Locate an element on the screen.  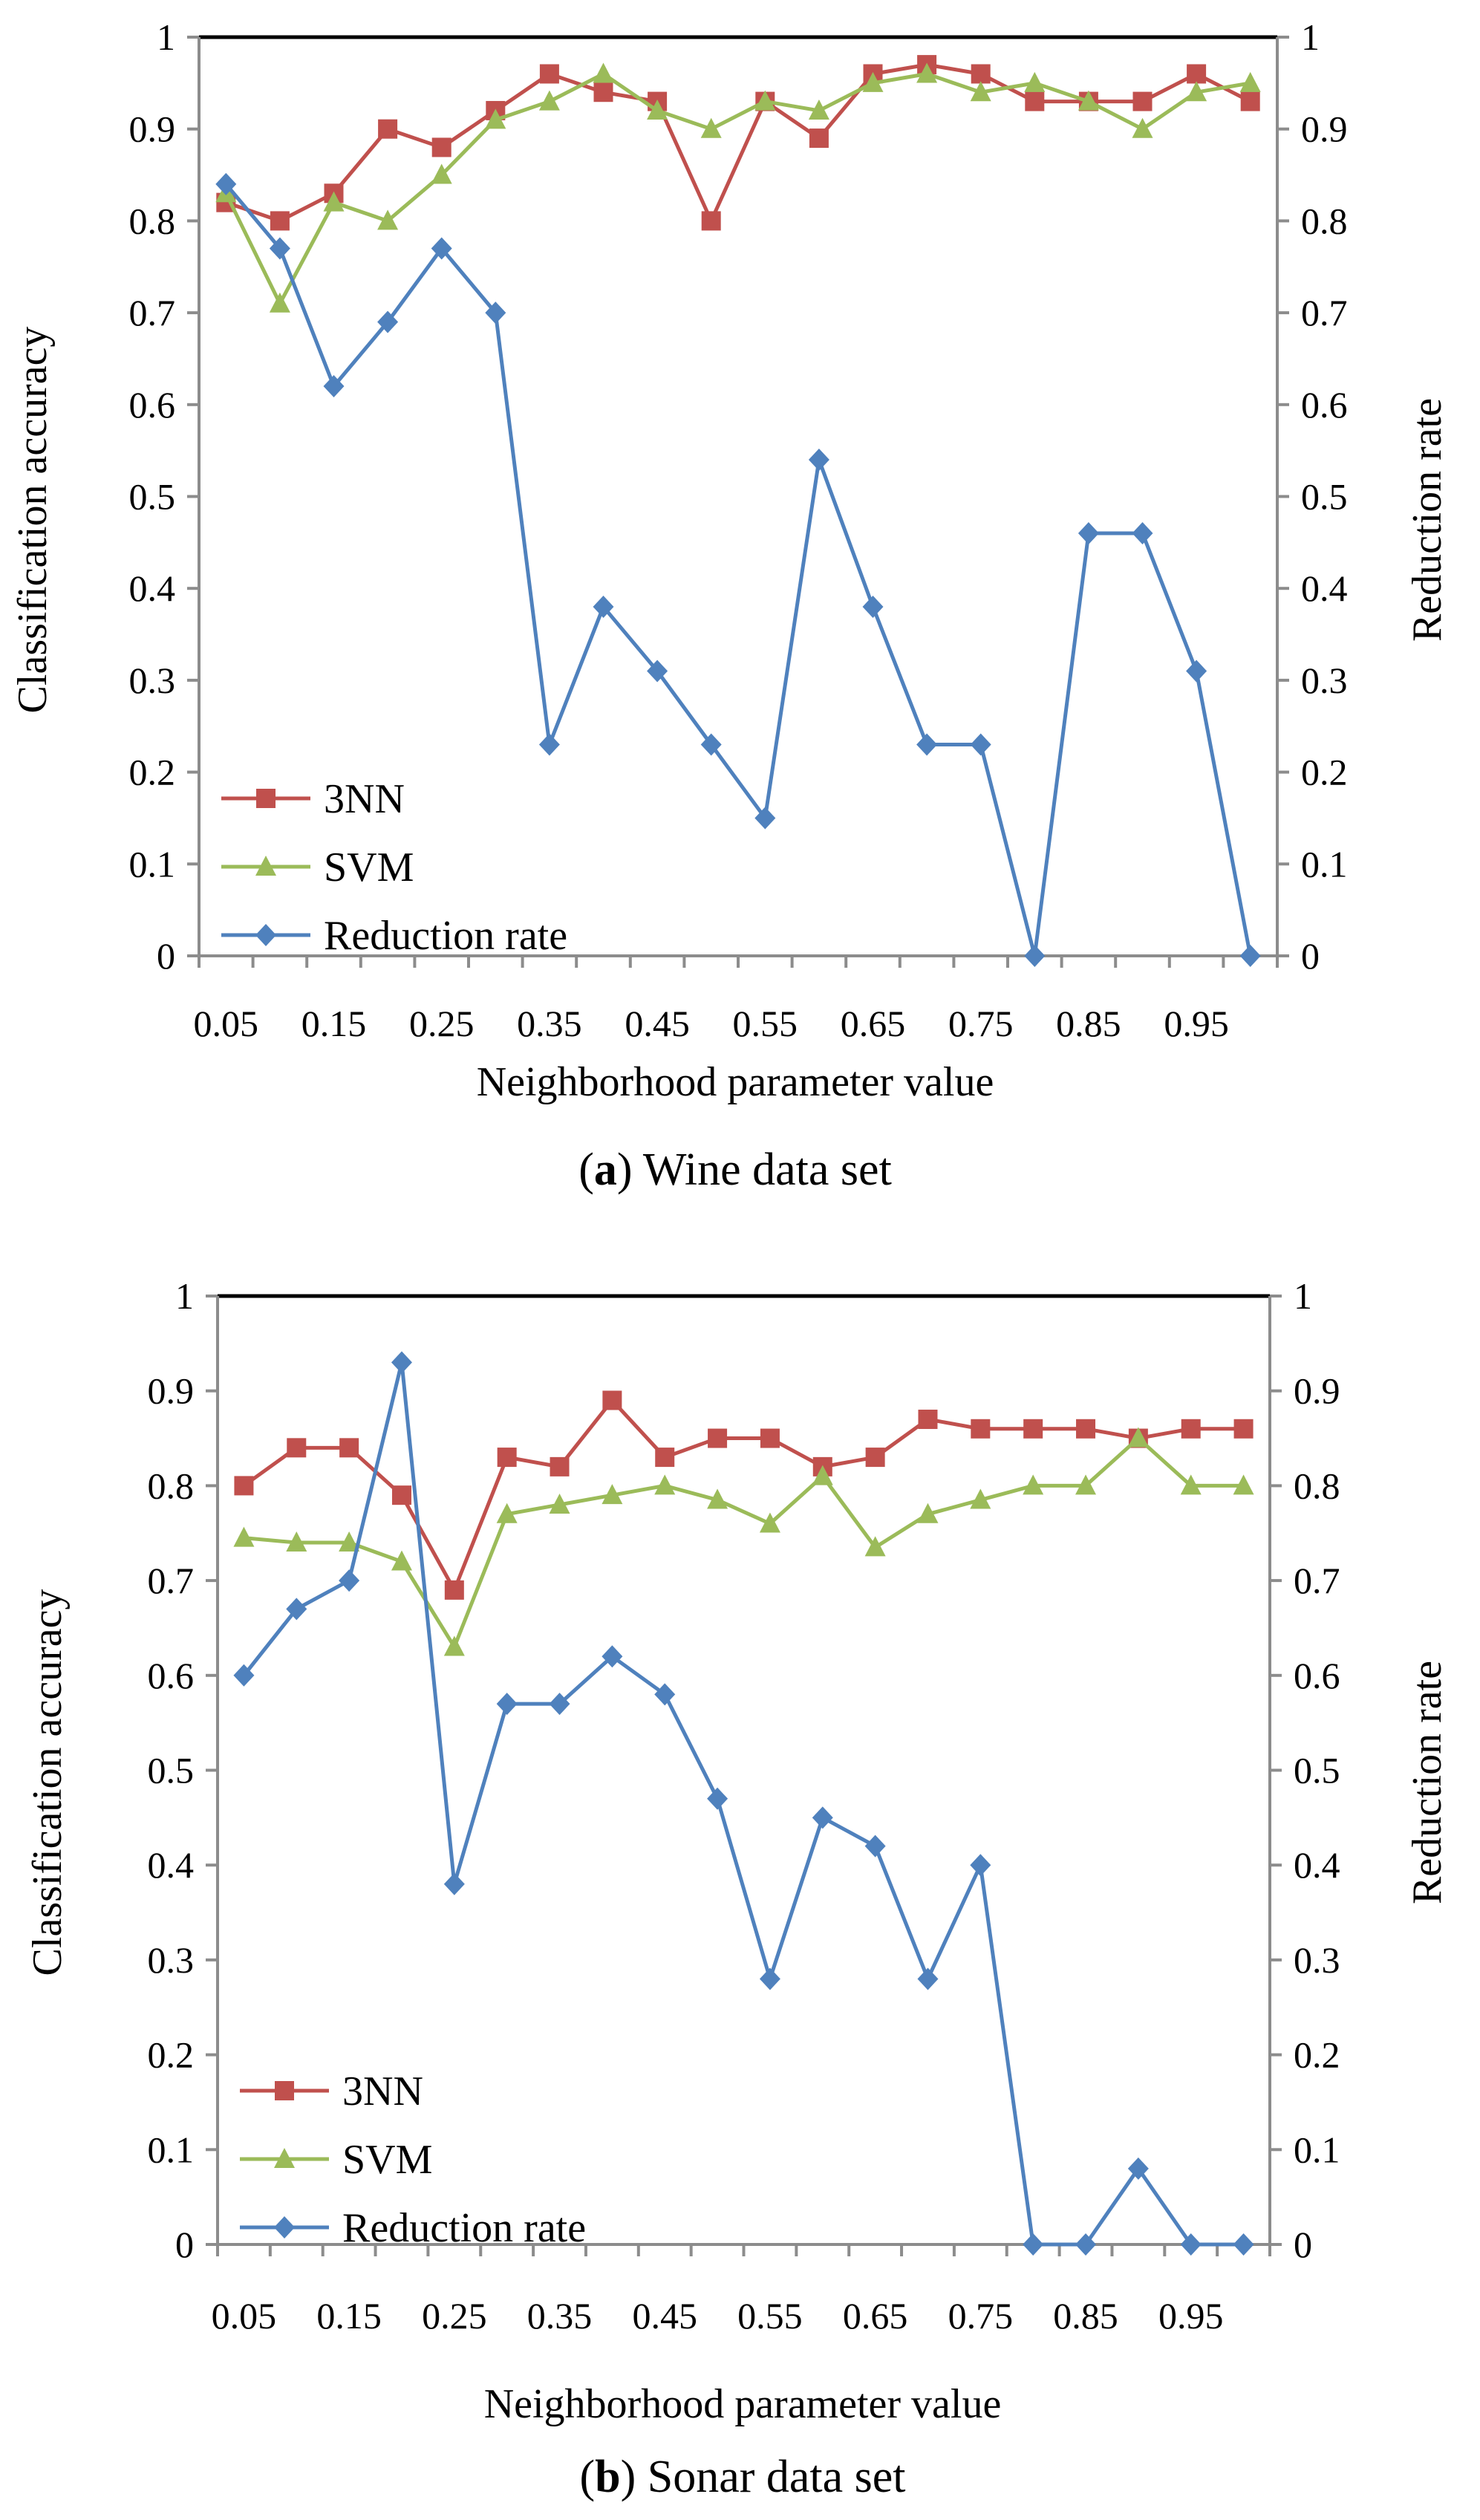
caption-label: a is located at coordinates (605, 1170).